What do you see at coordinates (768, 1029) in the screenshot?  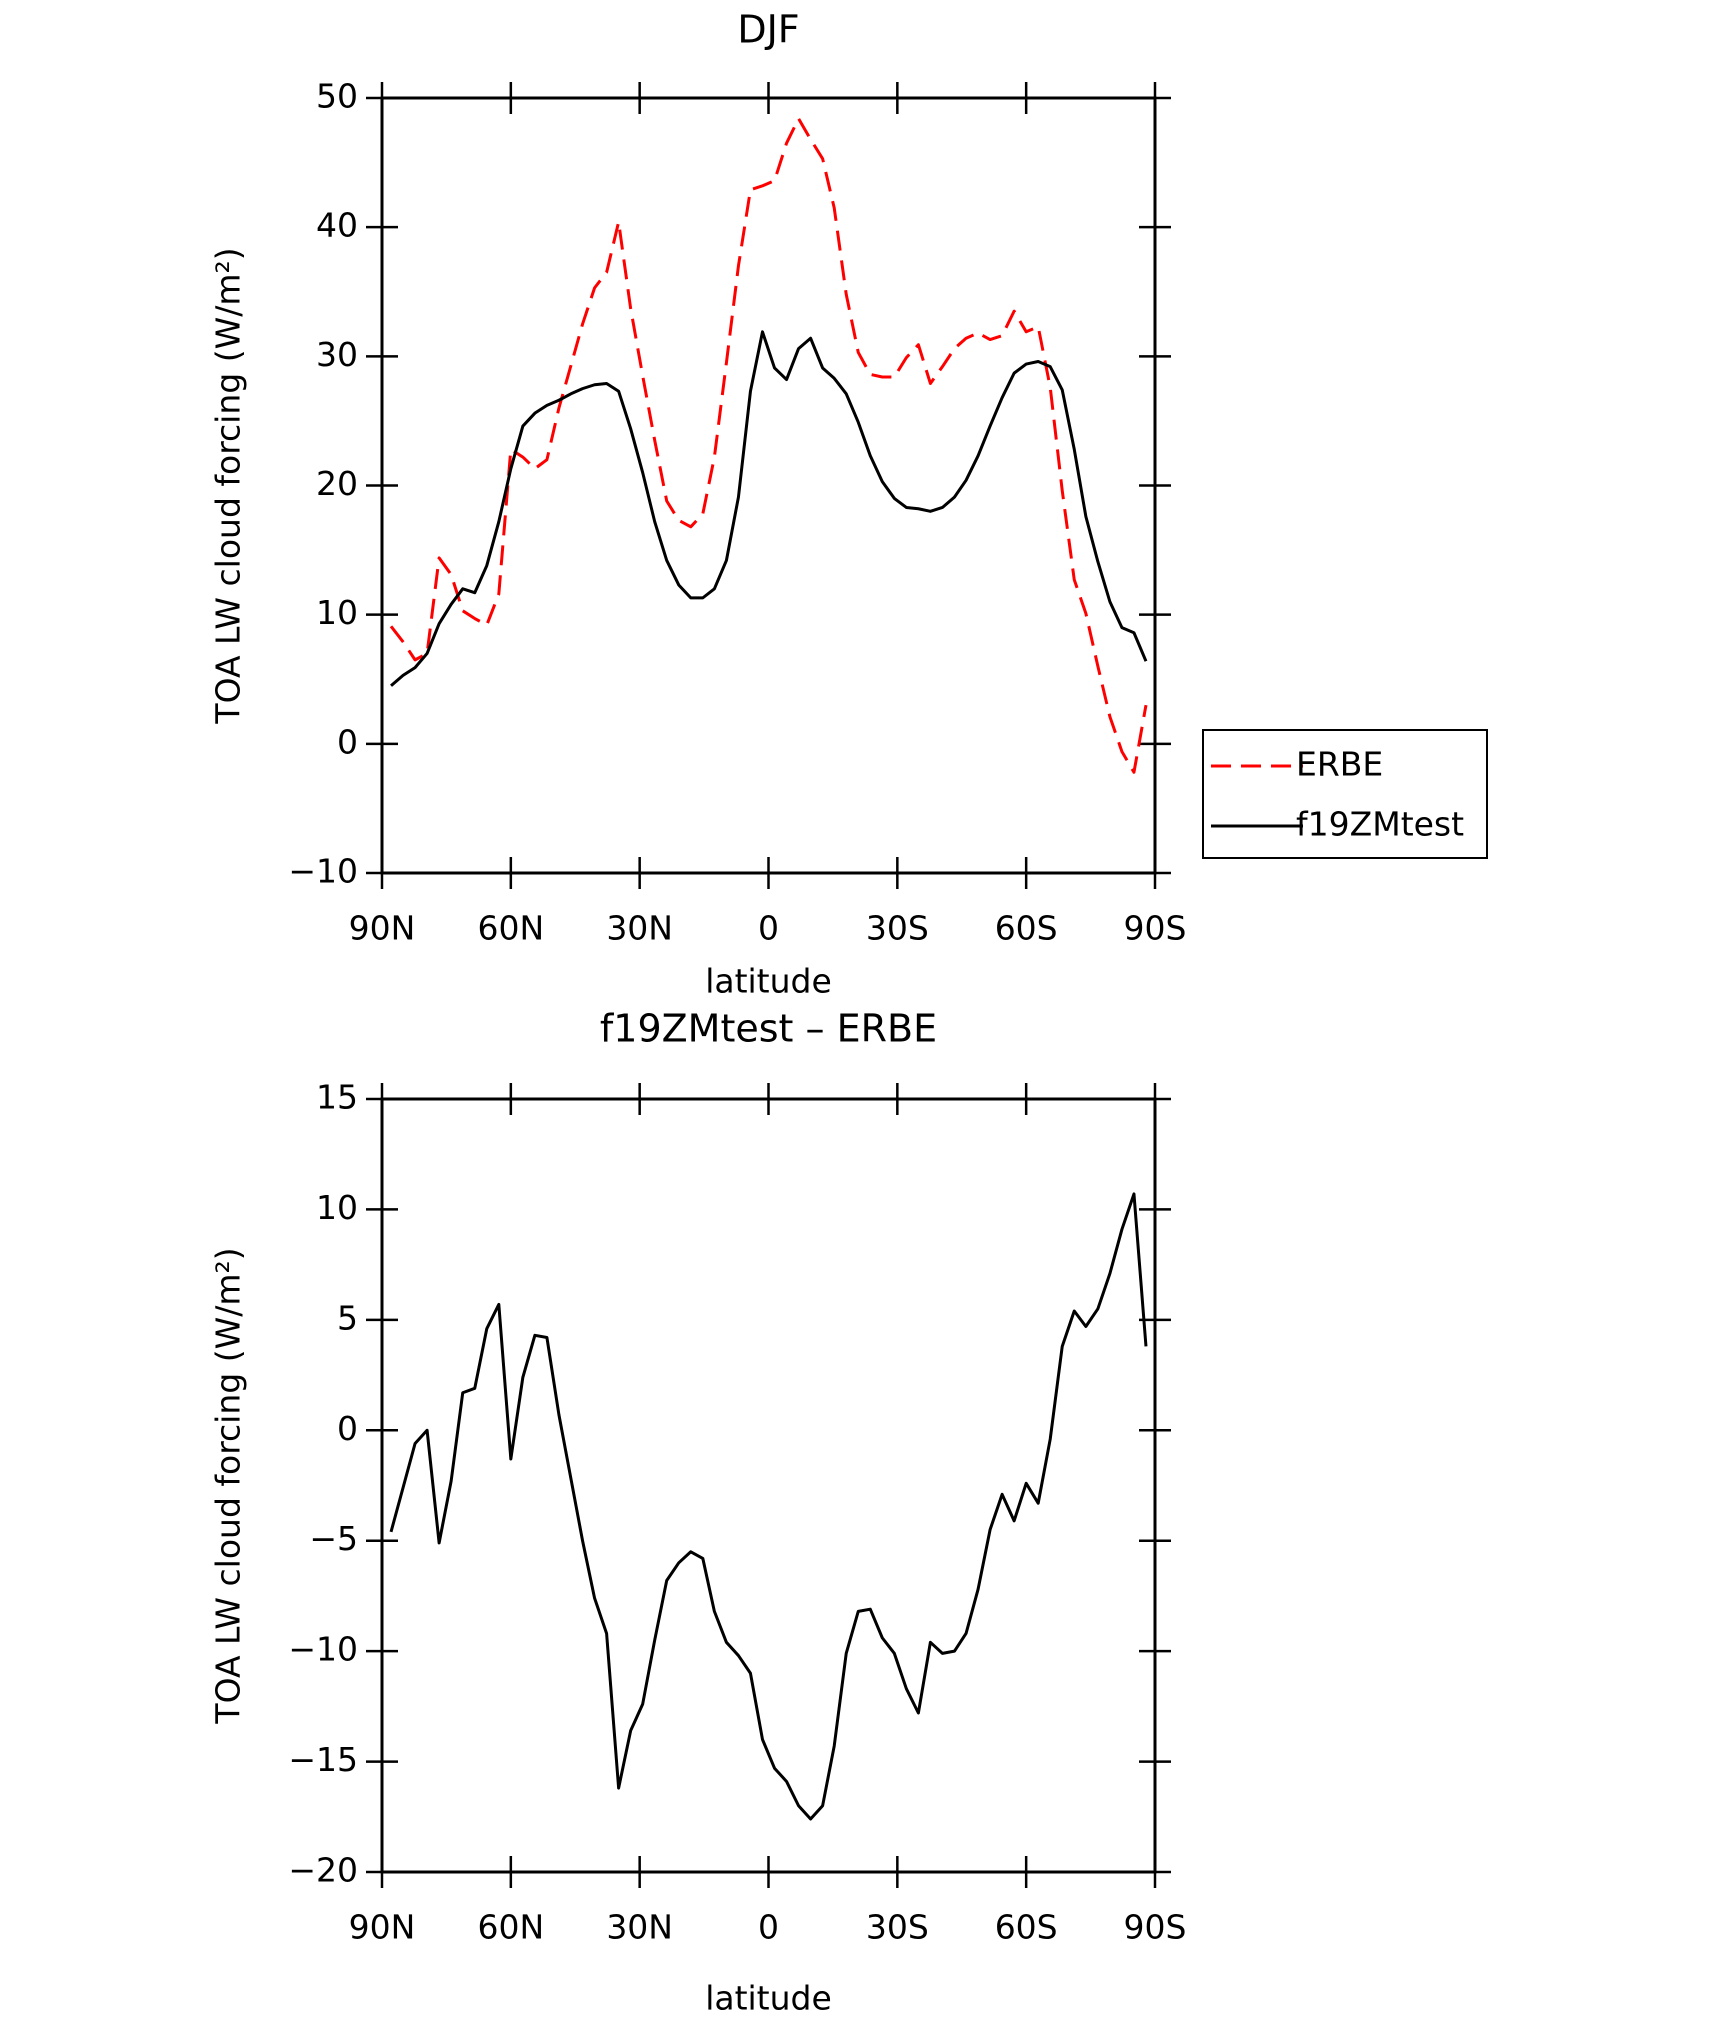 I see `chart-title: f19ZMtest – ERBE` at bounding box center [768, 1029].